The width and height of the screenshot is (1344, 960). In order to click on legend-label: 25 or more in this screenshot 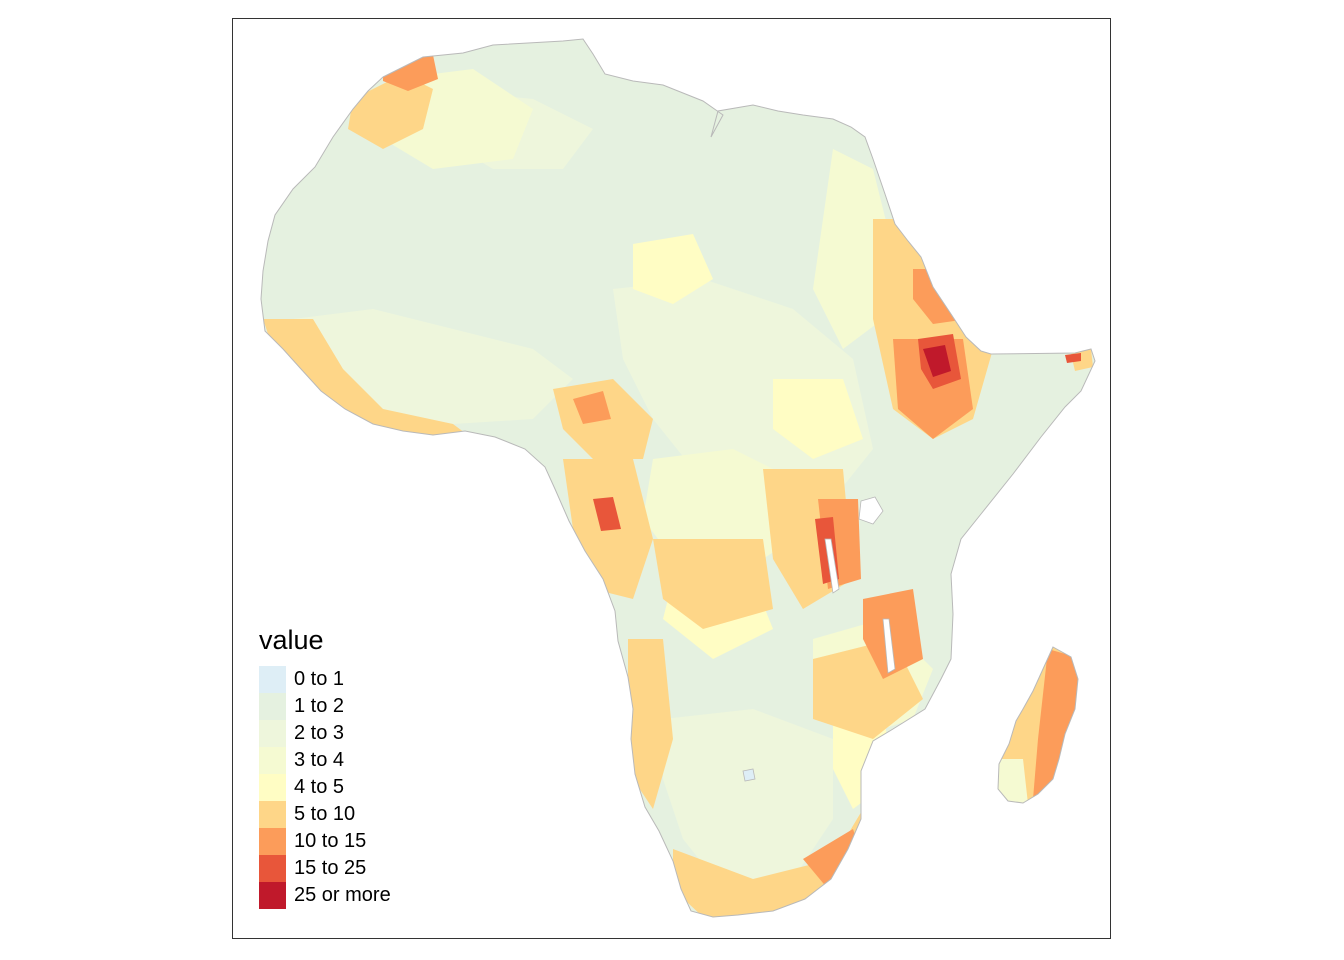, I will do `click(342, 895)`.